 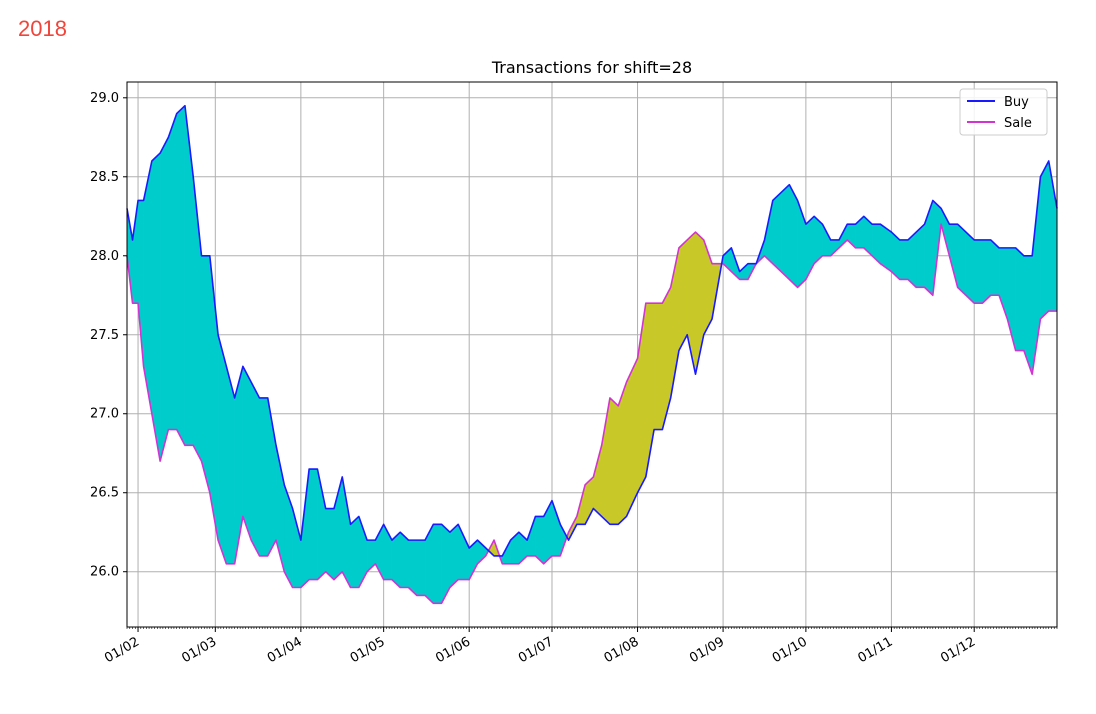 What do you see at coordinates (104, 256) in the screenshot?
I see `y-tick-label: 28.0` at bounding box center [104, 256].